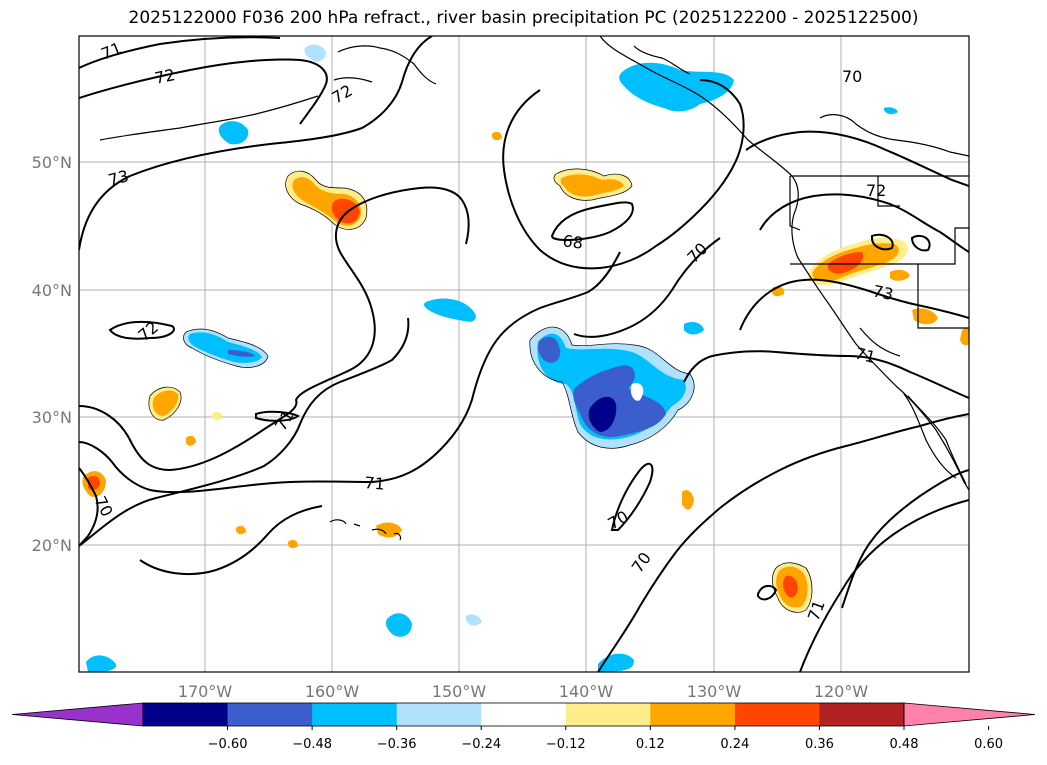 This screenshot has width=1047, height=765. What do you see at coordinates (312, 744) in the screenshot?
I see `colorbar-tick-label: −0.48` at bounding box center [312, 744].